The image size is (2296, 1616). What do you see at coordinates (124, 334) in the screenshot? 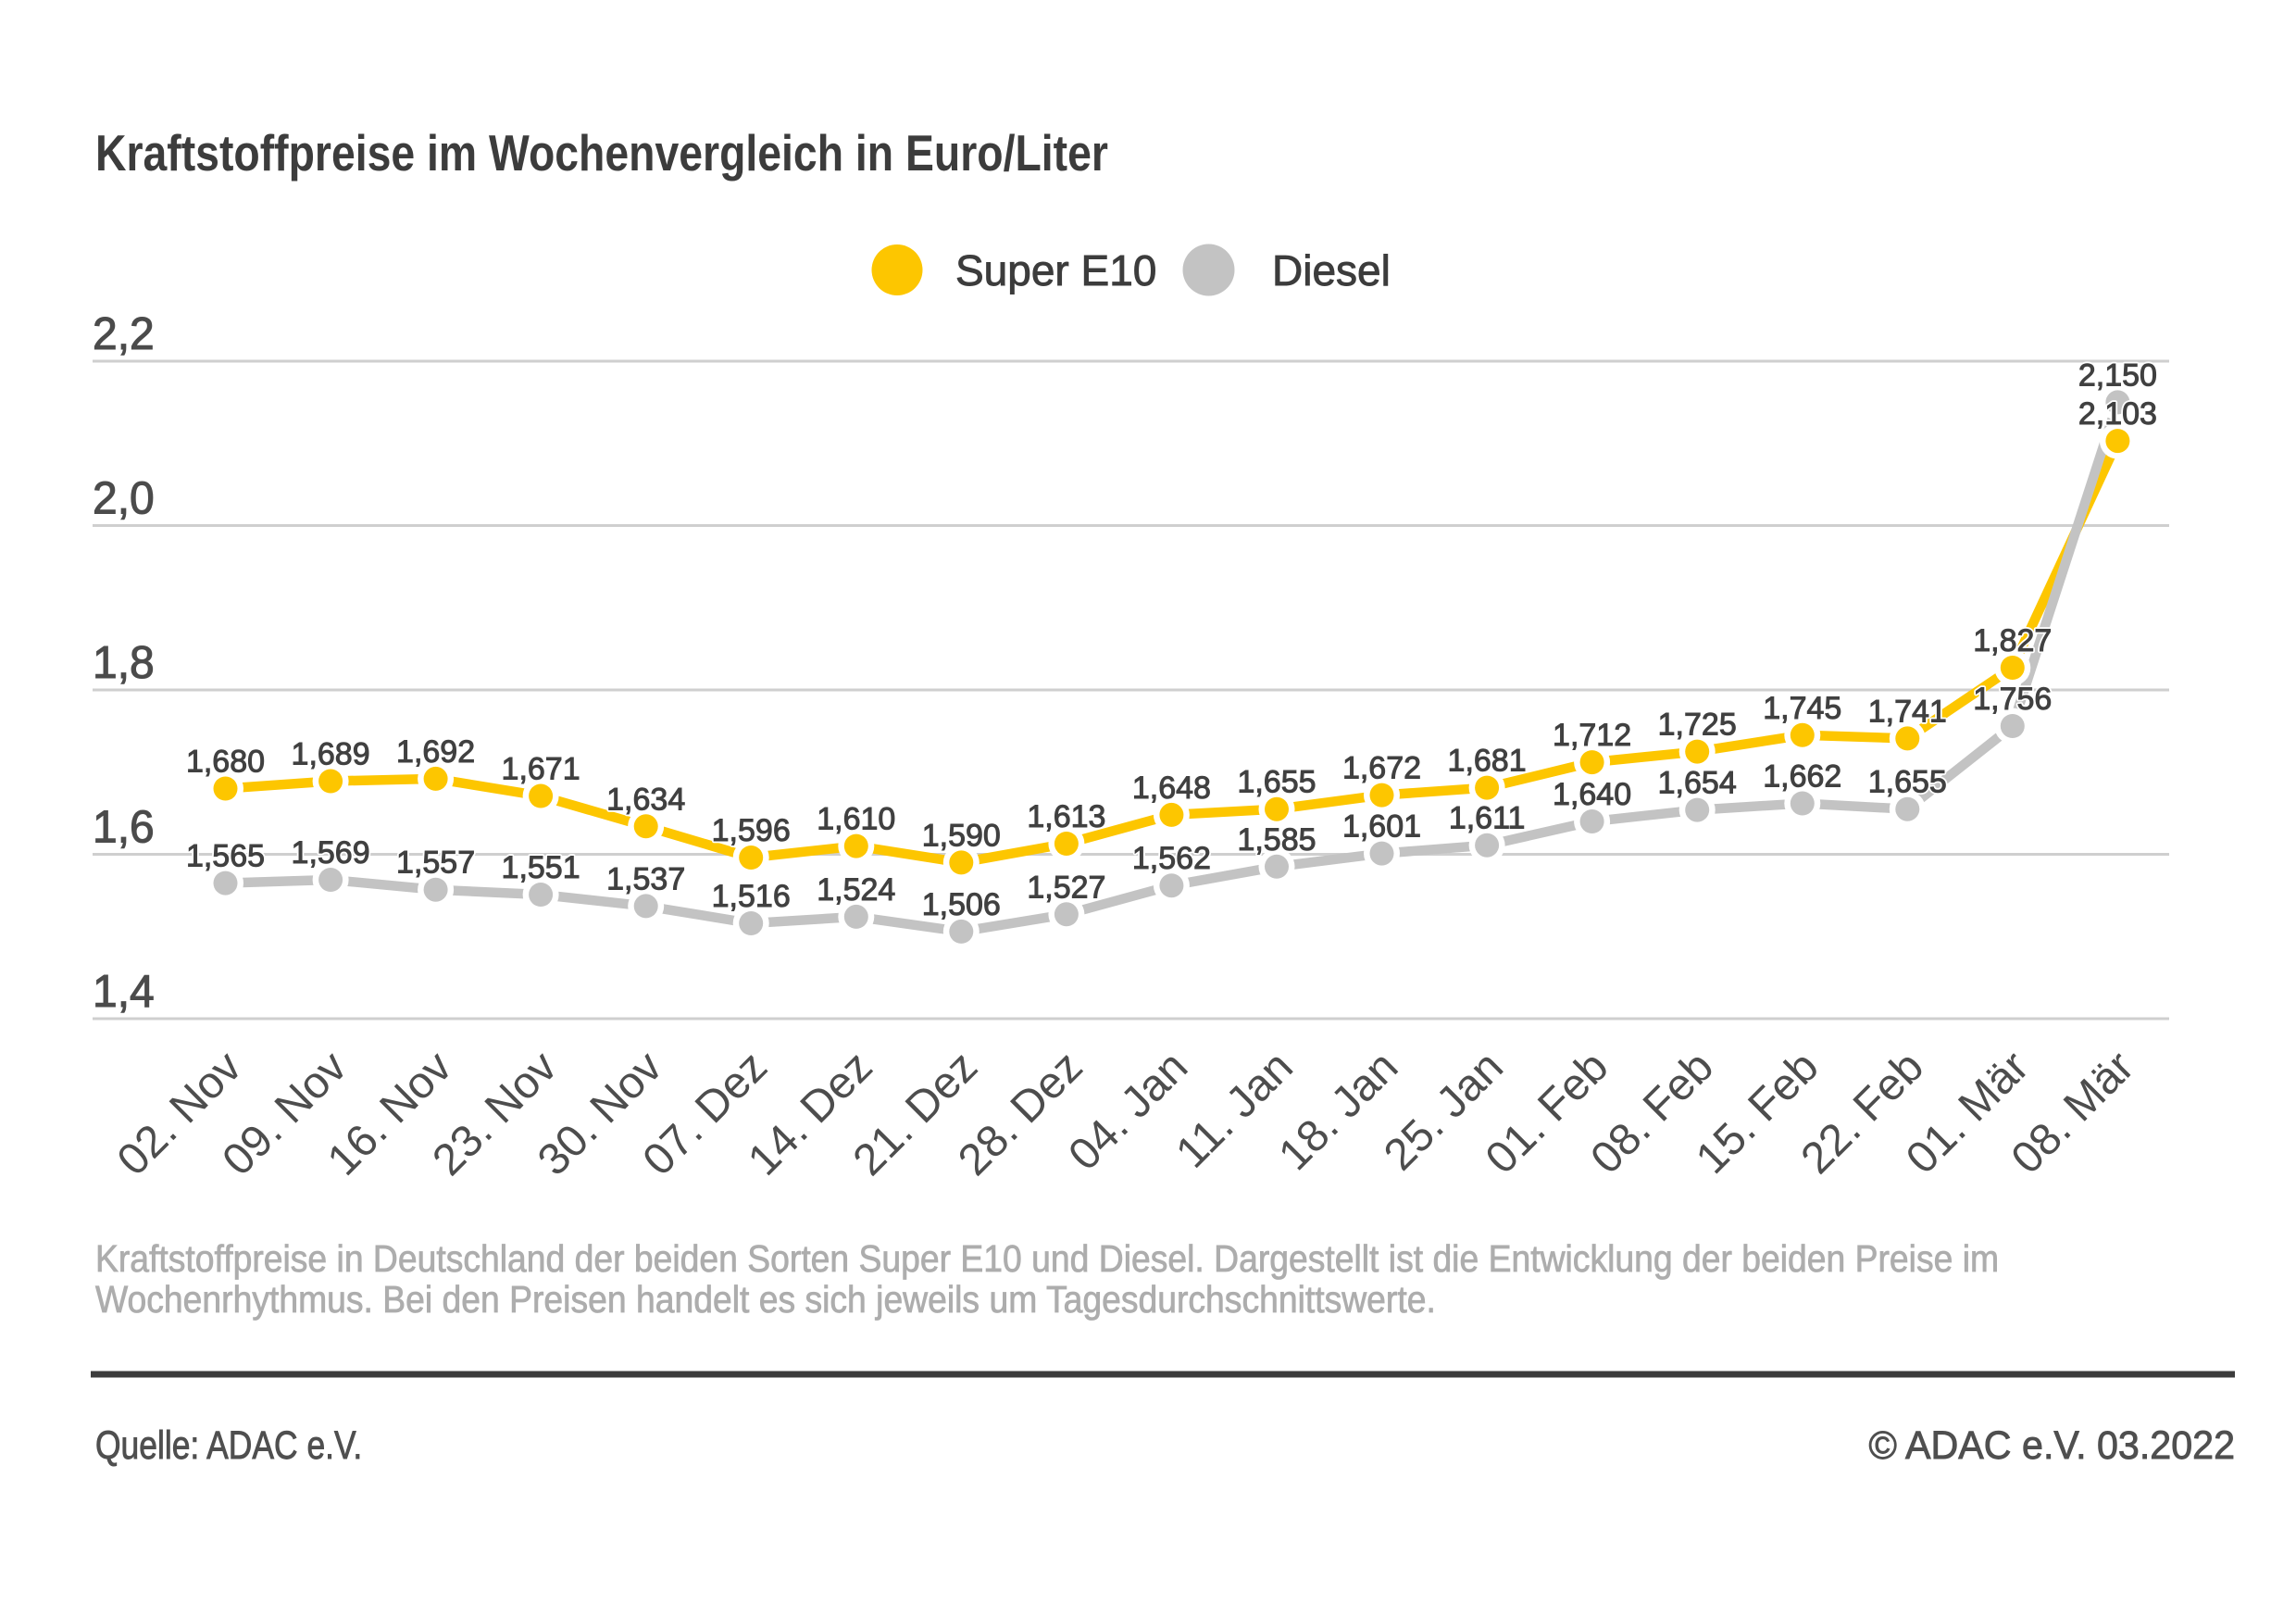
I see `svg-text: 2,2` at bounding box center [124, 334].